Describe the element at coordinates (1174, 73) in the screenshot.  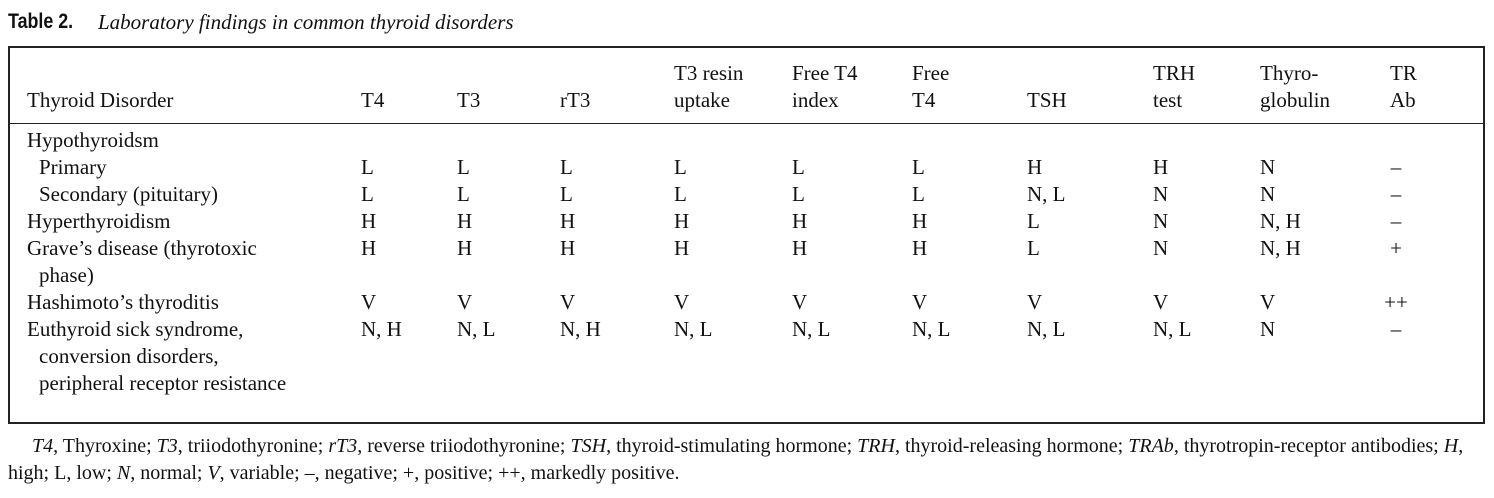
I see `column-header: TRH` at that location.